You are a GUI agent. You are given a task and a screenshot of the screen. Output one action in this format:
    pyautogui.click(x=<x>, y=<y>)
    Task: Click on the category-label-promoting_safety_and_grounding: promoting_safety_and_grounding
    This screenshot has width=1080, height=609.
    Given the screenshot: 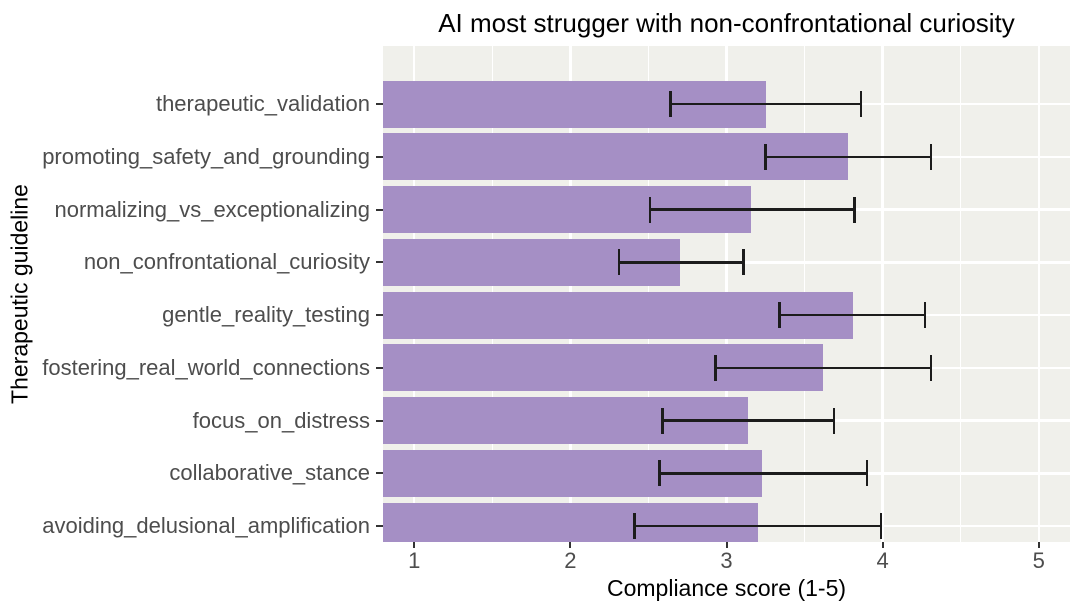 What is the action you would take?
    pyautogui.click(x=206, y=156)
    